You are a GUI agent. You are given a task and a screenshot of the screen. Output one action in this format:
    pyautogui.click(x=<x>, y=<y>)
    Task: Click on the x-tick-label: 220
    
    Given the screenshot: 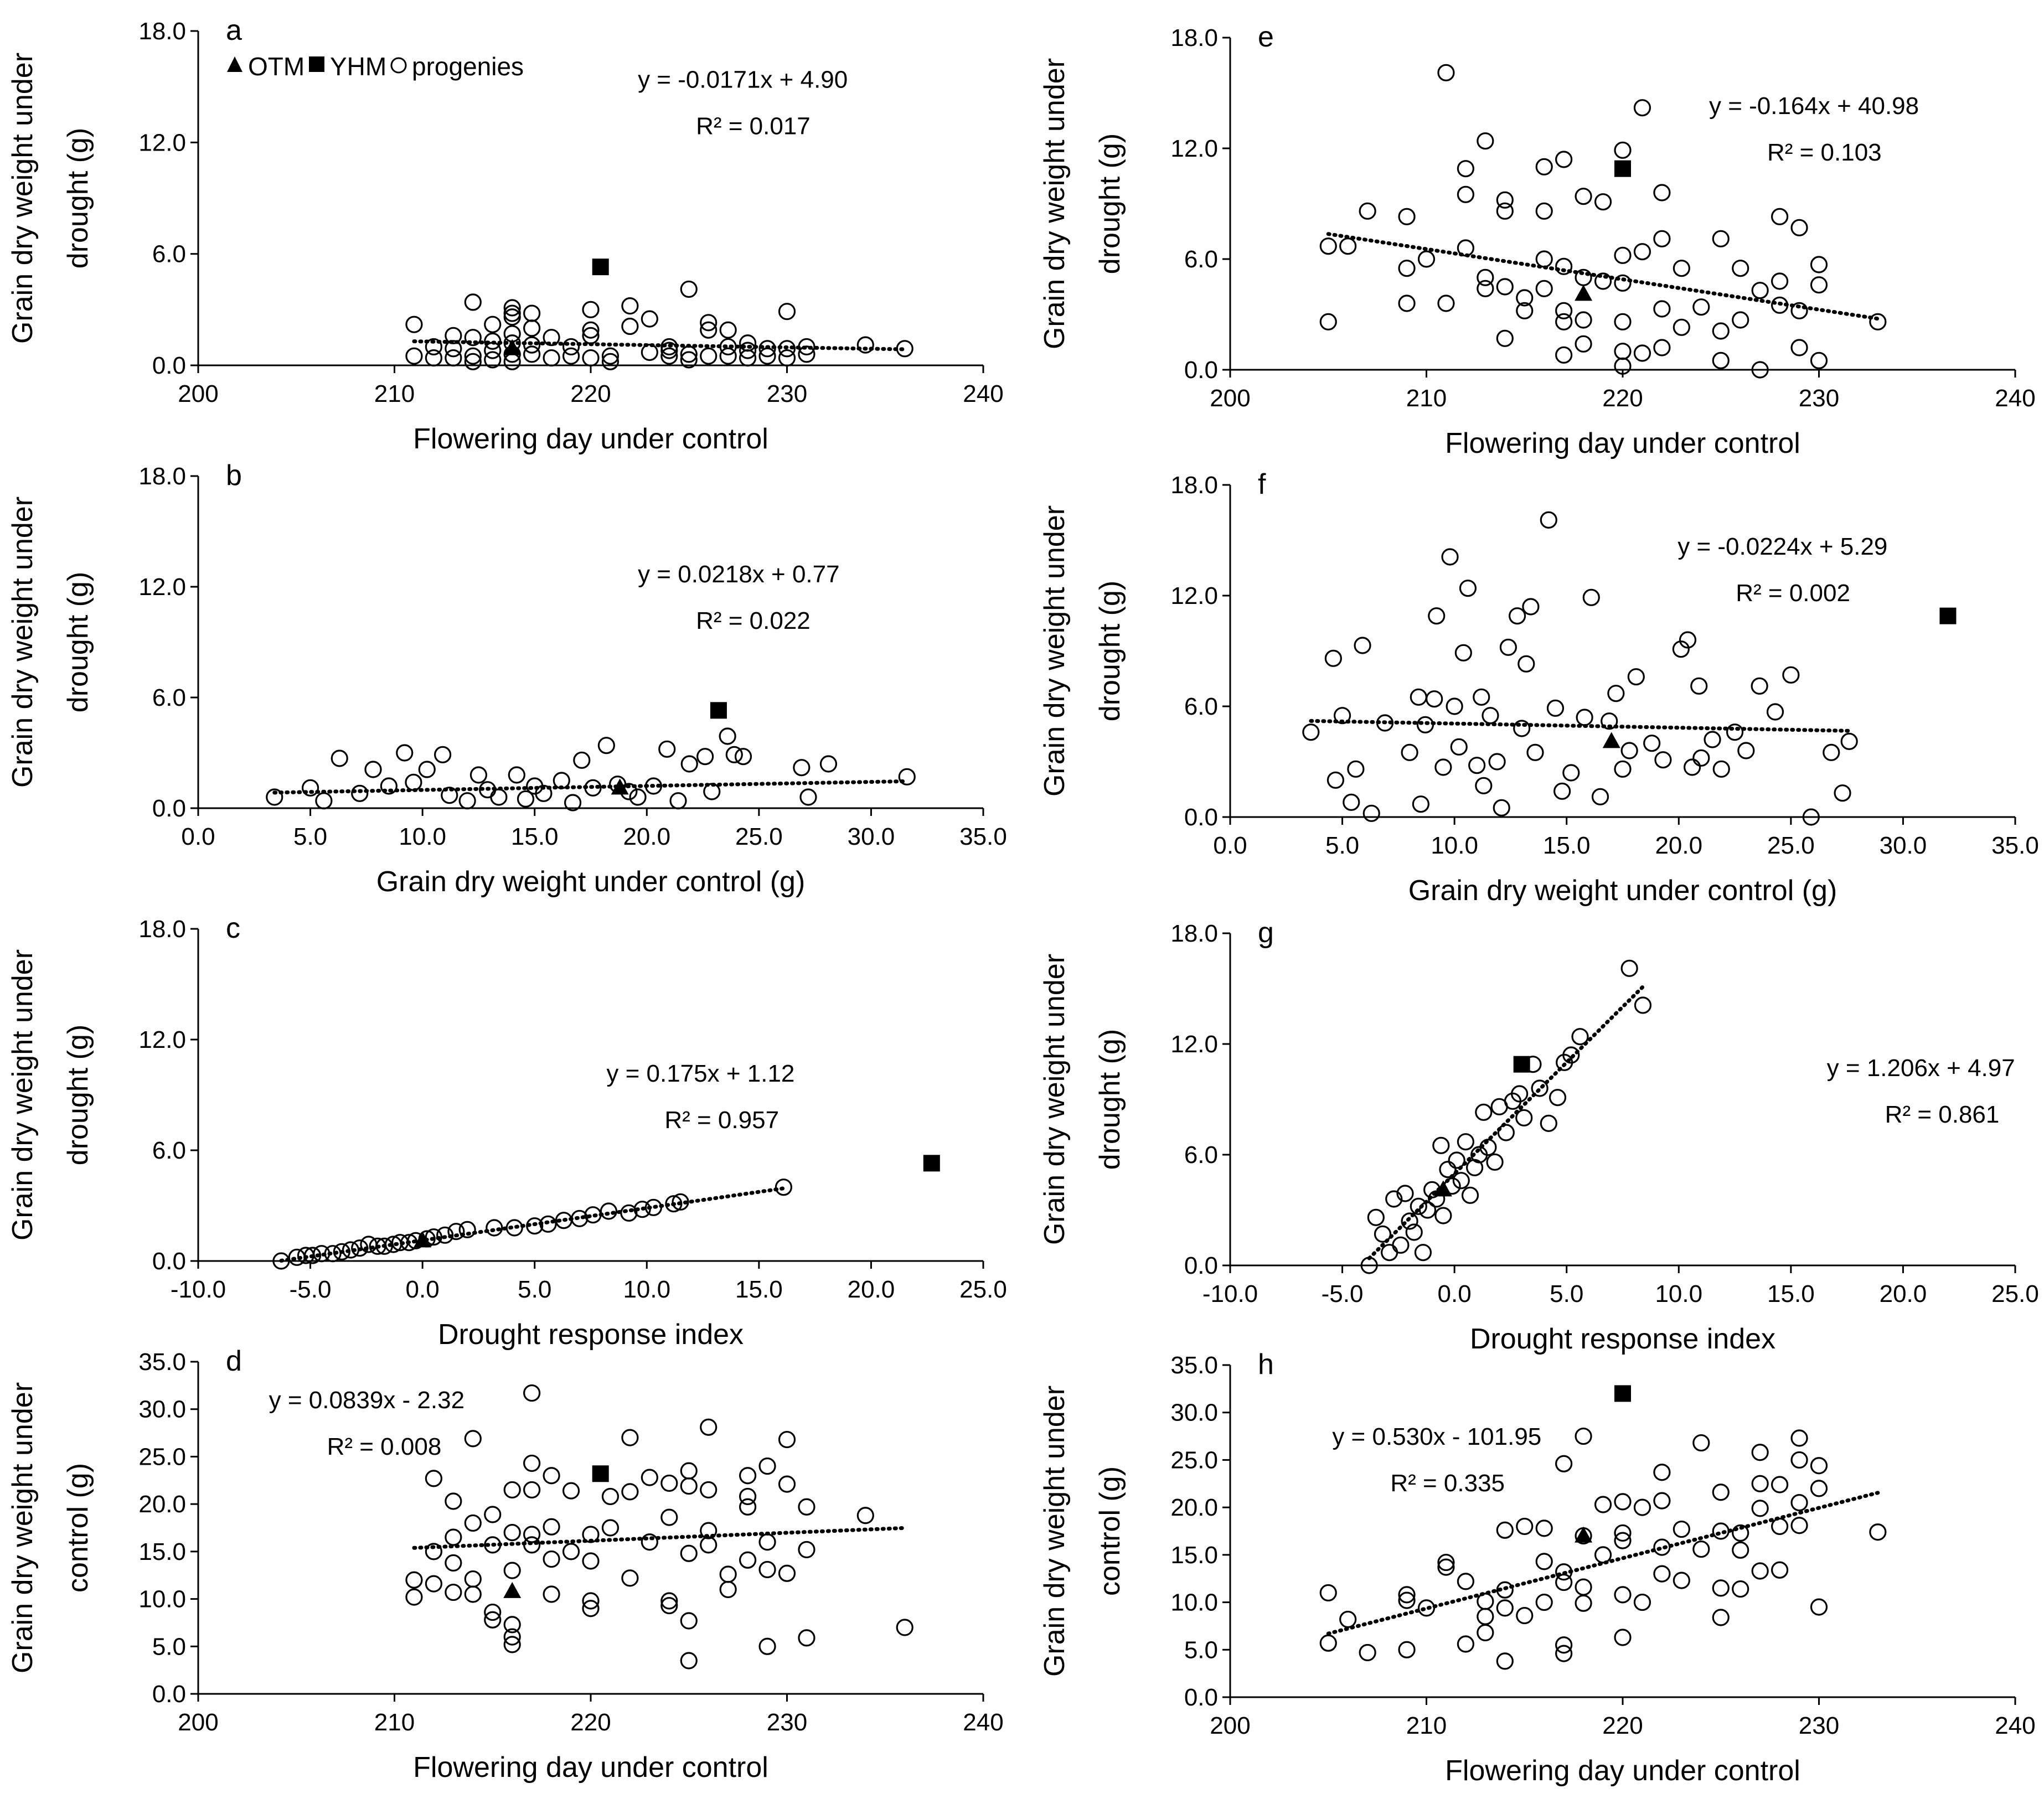 What is the action you would take?
    pyautogui.click(x=1622, y=399)
    